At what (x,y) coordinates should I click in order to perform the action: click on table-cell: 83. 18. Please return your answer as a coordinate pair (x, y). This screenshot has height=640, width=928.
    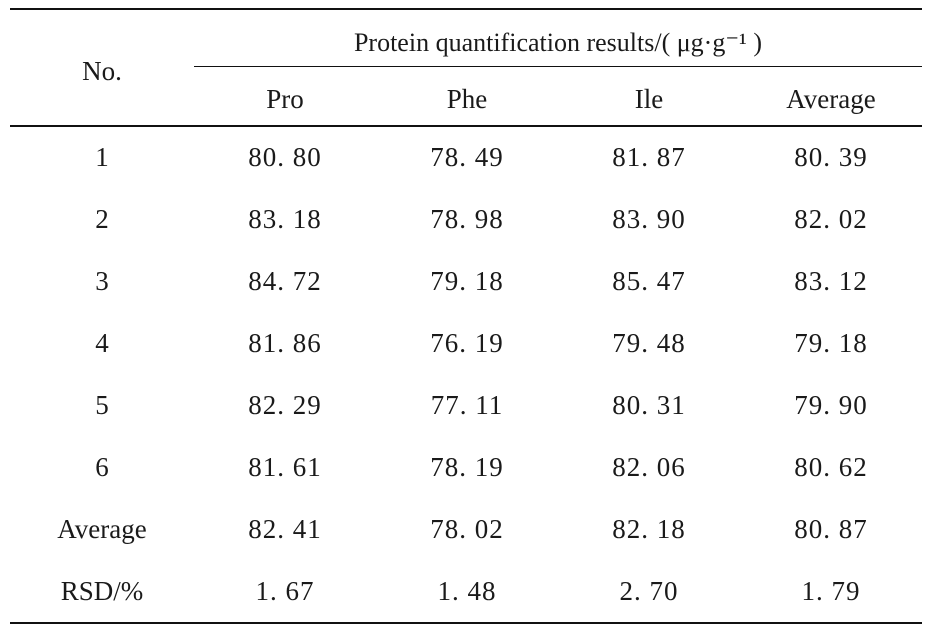
    Looking at the image, I should click on (285, 219).